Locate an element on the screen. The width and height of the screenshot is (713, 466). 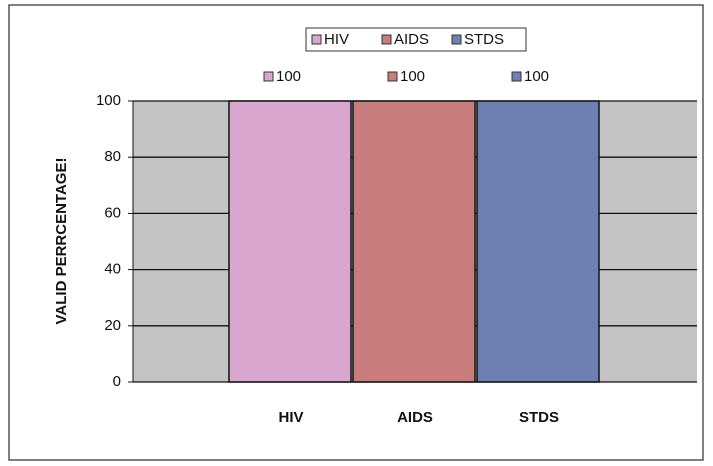
x-tick-label: AIDS is located at coordinates (415, 417).